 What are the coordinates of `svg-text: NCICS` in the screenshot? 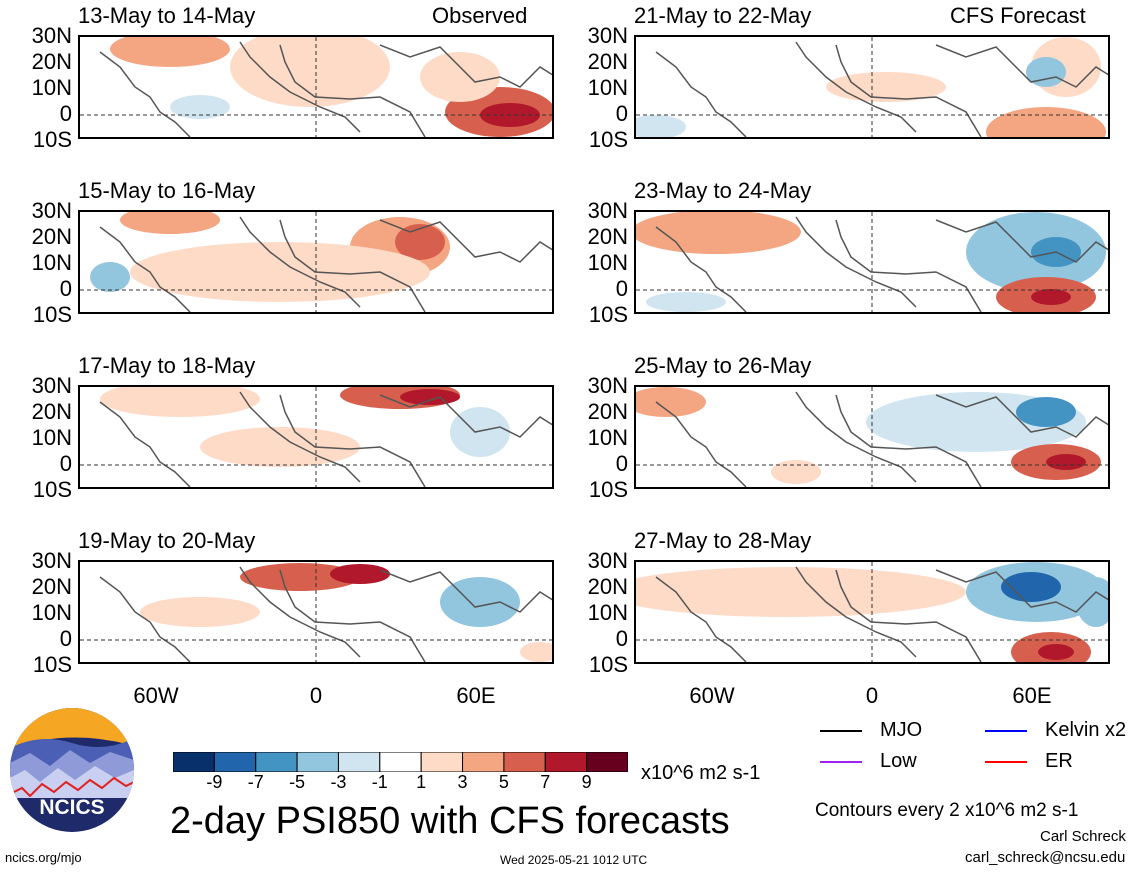 It's located at (71, 807).